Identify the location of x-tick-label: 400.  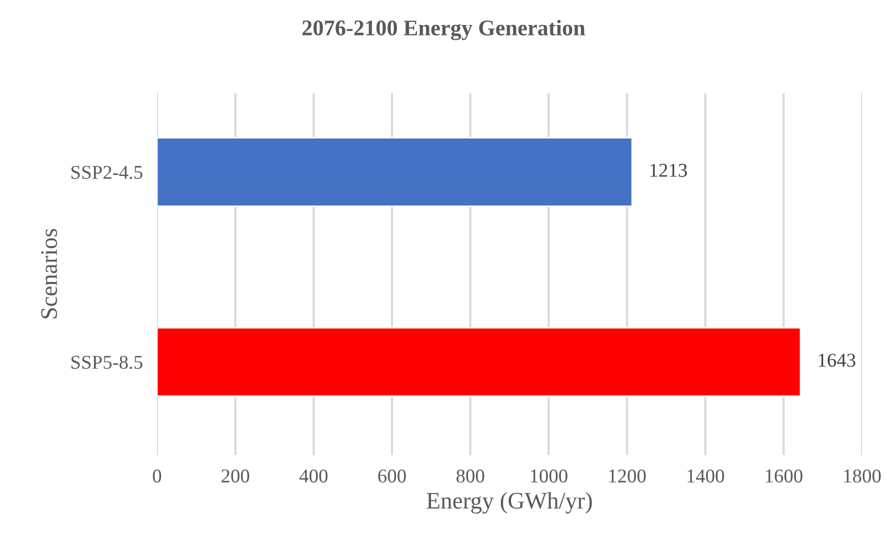
(313, 476).